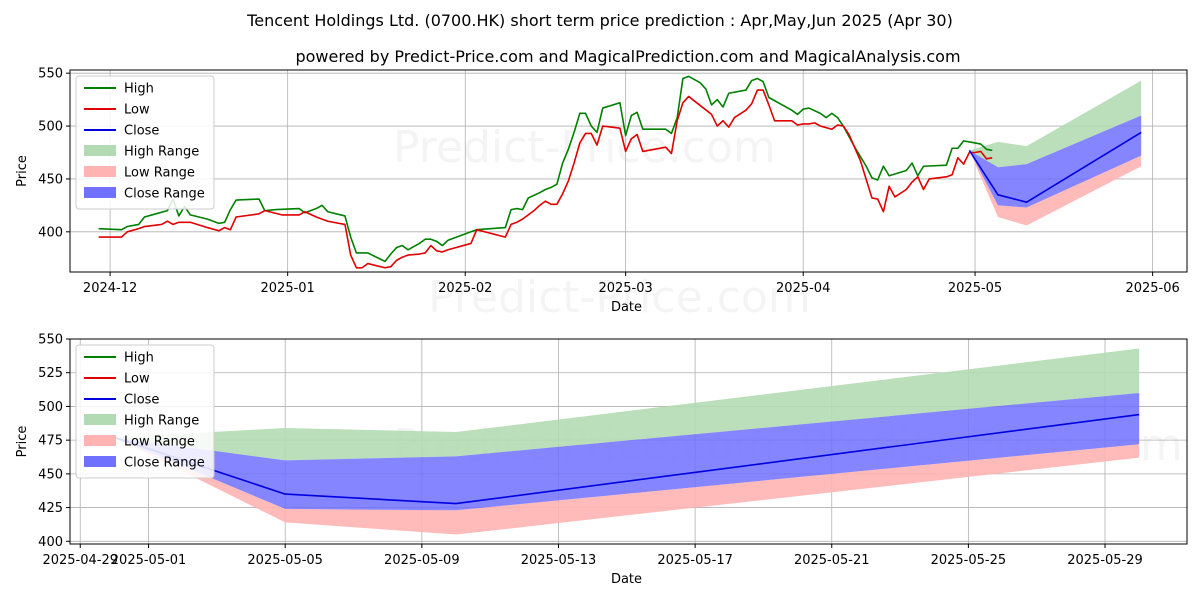 The height and width of the screenshot is (604, 1200). I want to click on x-tick-label: 2025-05-09, so click(422, 560).